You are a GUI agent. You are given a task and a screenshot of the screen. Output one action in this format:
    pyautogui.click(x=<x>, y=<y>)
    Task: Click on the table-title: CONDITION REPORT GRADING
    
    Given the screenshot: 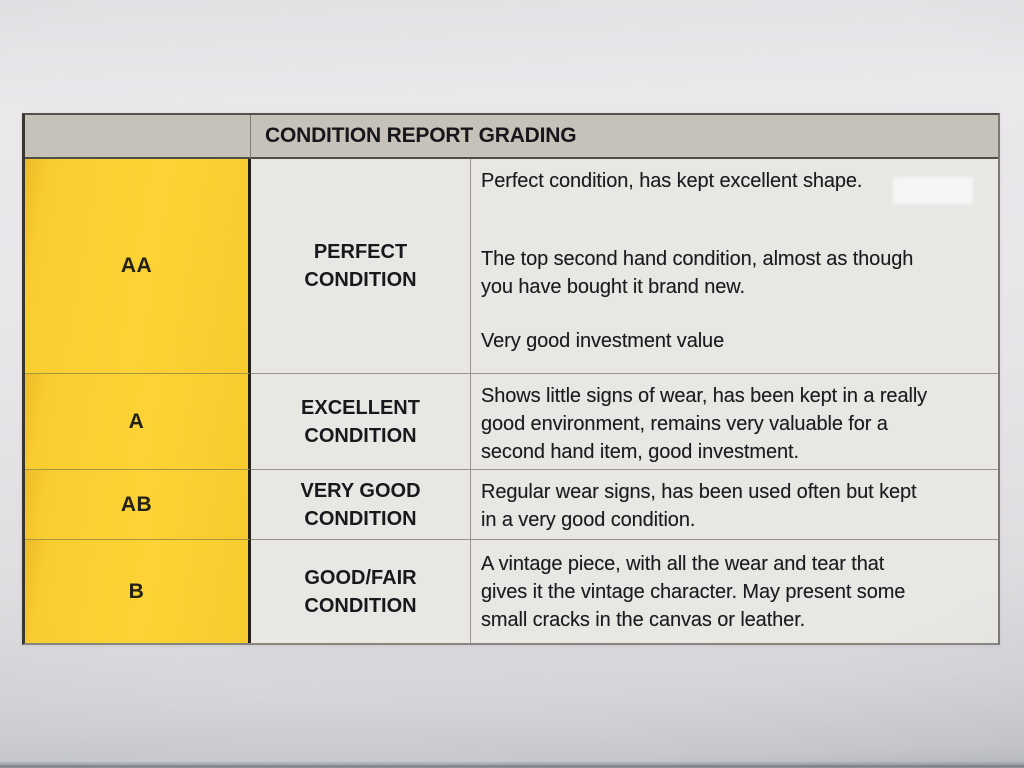 What is the action you would take?
    pyautogui.click(x=624, y=137)
    